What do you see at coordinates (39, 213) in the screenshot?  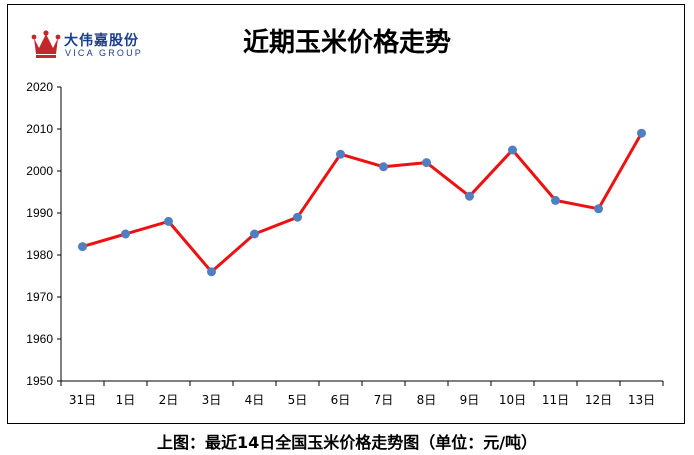 I see `y-tick-label: 1990` at bounding box center [39, 213].